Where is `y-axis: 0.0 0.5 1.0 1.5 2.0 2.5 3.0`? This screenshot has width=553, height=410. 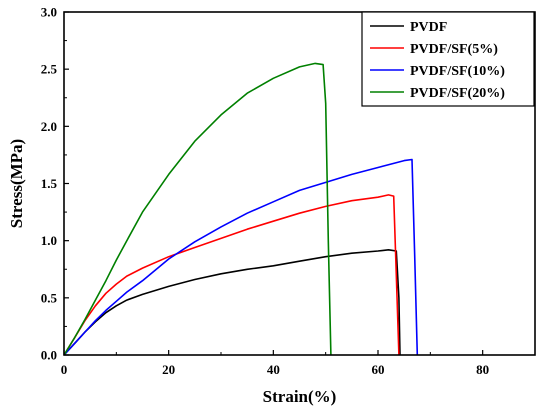 y-axis: 0.0 0.5 1.0 1.5 2.0 2.5 3.0 is located at coordinates (55, 184).